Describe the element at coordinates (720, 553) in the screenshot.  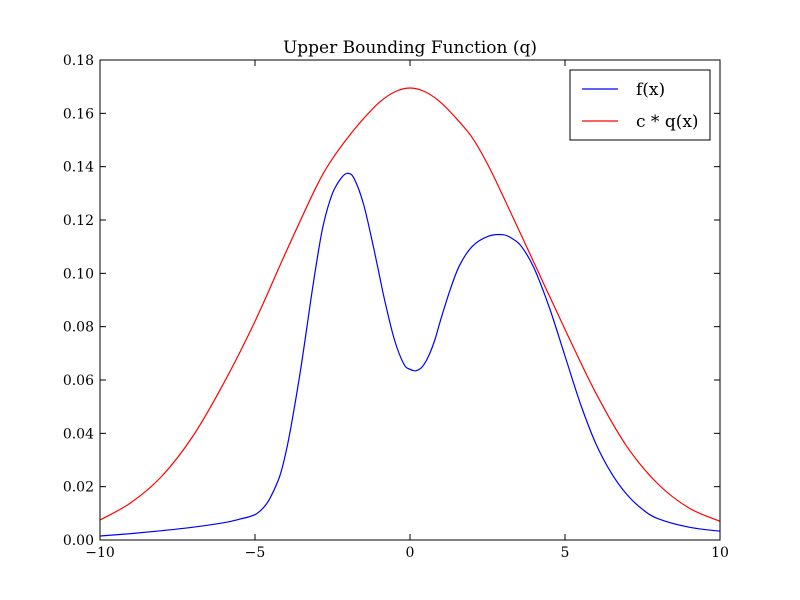
I see `x-tick-label: 10` at that location.